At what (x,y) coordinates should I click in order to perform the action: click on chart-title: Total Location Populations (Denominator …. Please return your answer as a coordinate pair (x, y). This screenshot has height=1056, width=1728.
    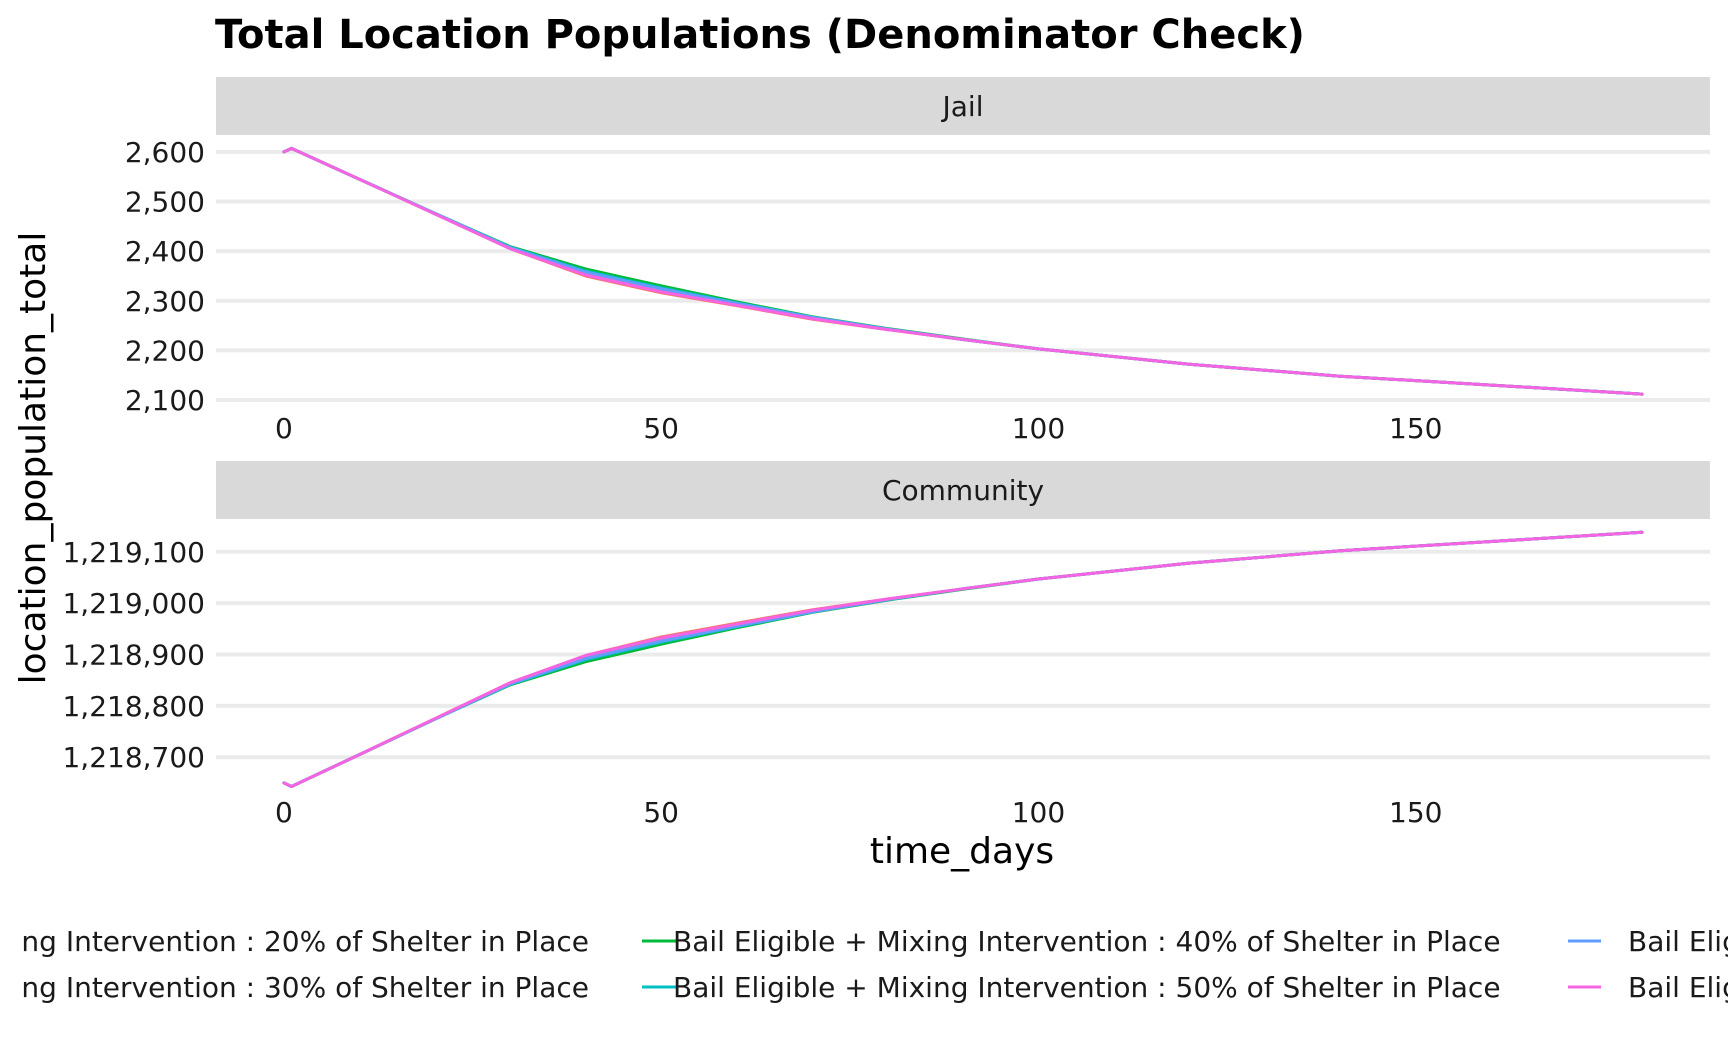
    Looking at the image, I should click on (760, 35).